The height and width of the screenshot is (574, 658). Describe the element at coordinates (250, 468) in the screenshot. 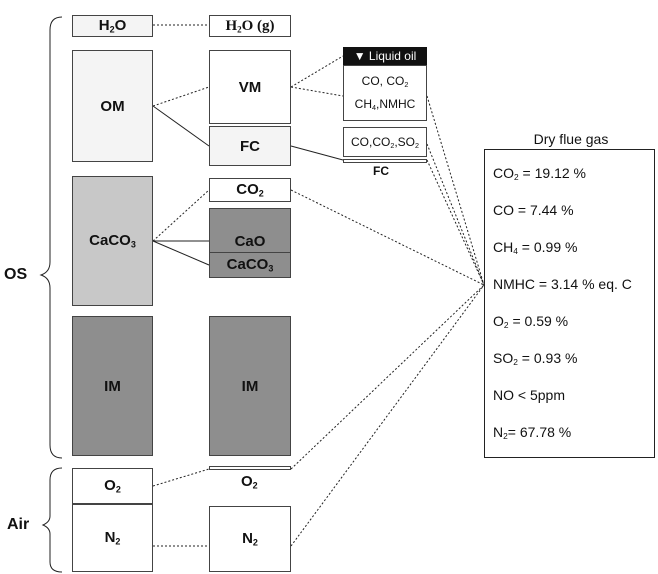

I see `o2-residual-bar` at that location.